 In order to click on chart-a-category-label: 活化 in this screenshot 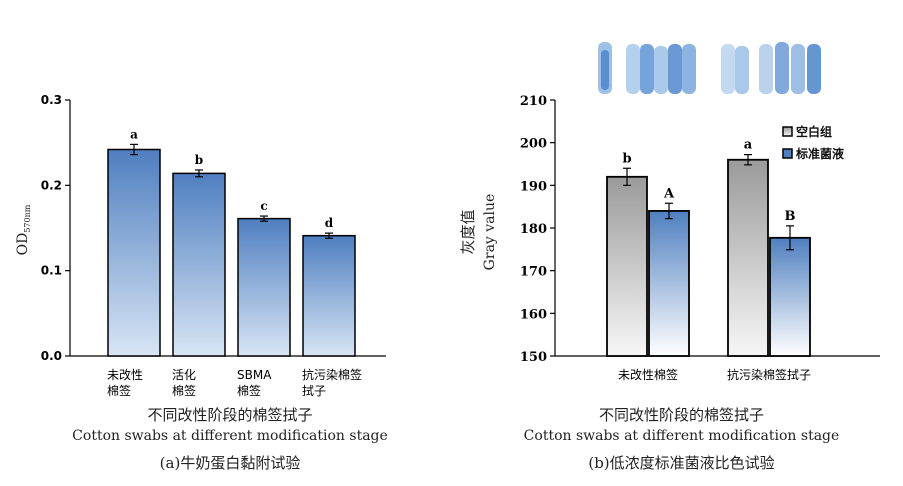, I will do `click(184, 375)`.